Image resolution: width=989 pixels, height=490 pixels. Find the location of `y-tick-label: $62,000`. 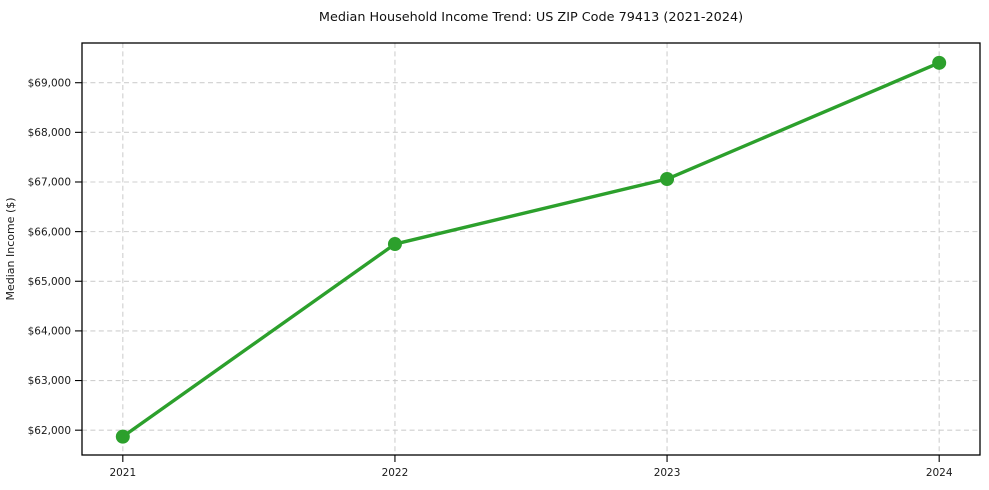

y-tick-label: $62,000 is located at coordinates (49, 431).